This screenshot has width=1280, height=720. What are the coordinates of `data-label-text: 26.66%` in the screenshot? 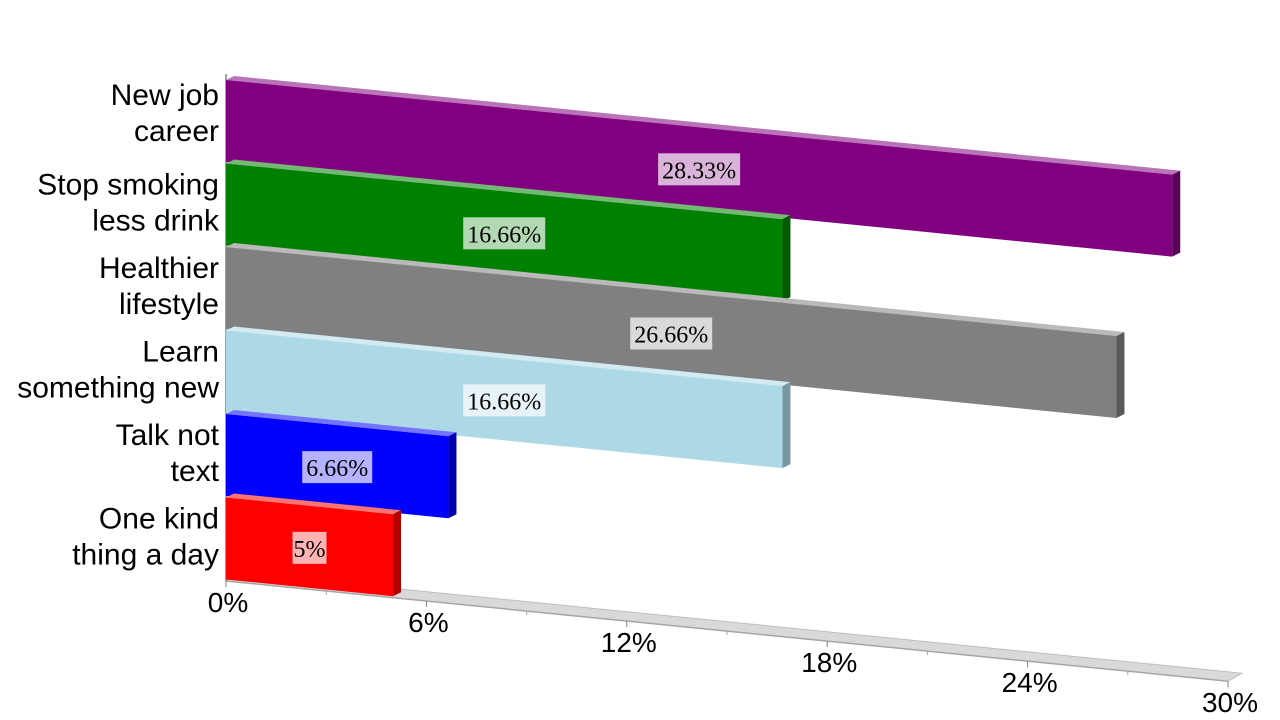 It's located at (671, 336).